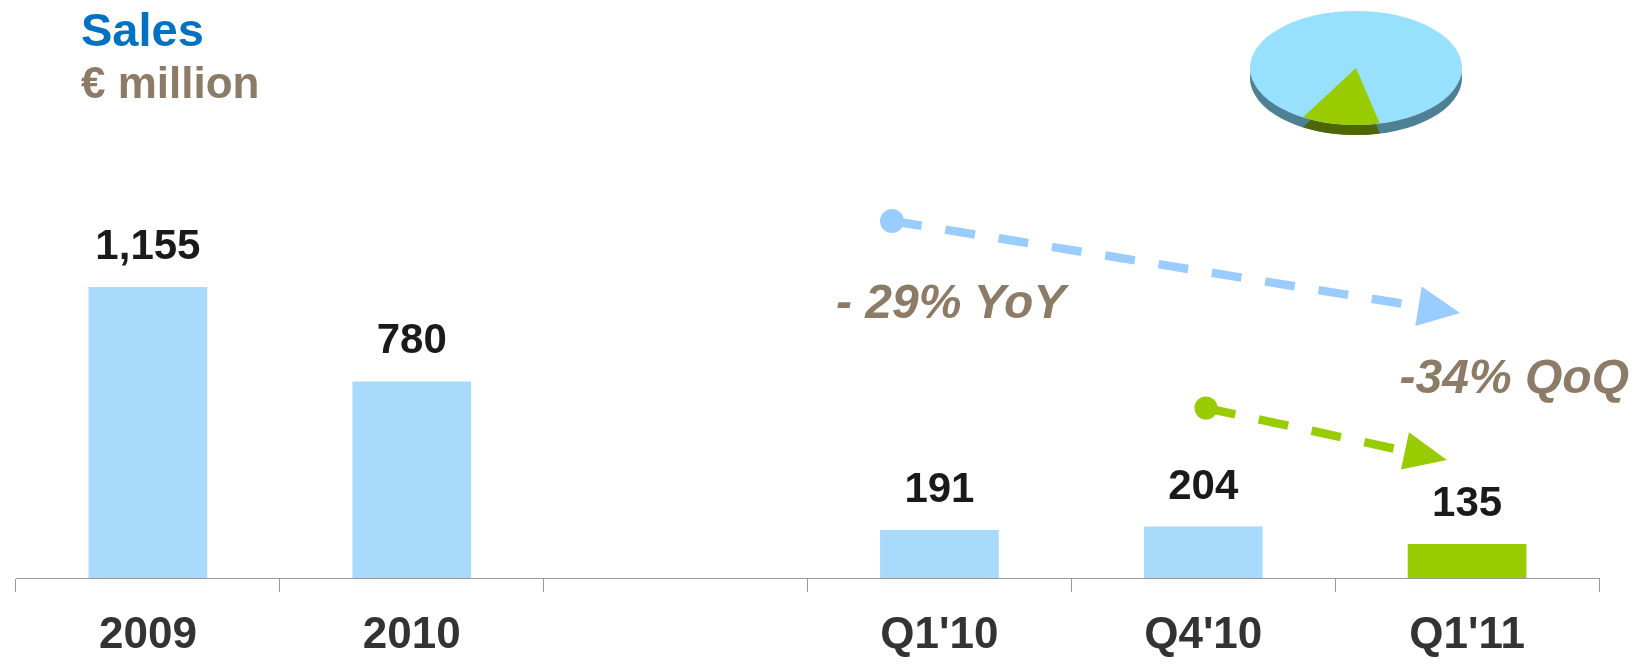 This screenshot has height=666, width=1635. I want to click on x-tick-label: 2010, so click(411, 633).